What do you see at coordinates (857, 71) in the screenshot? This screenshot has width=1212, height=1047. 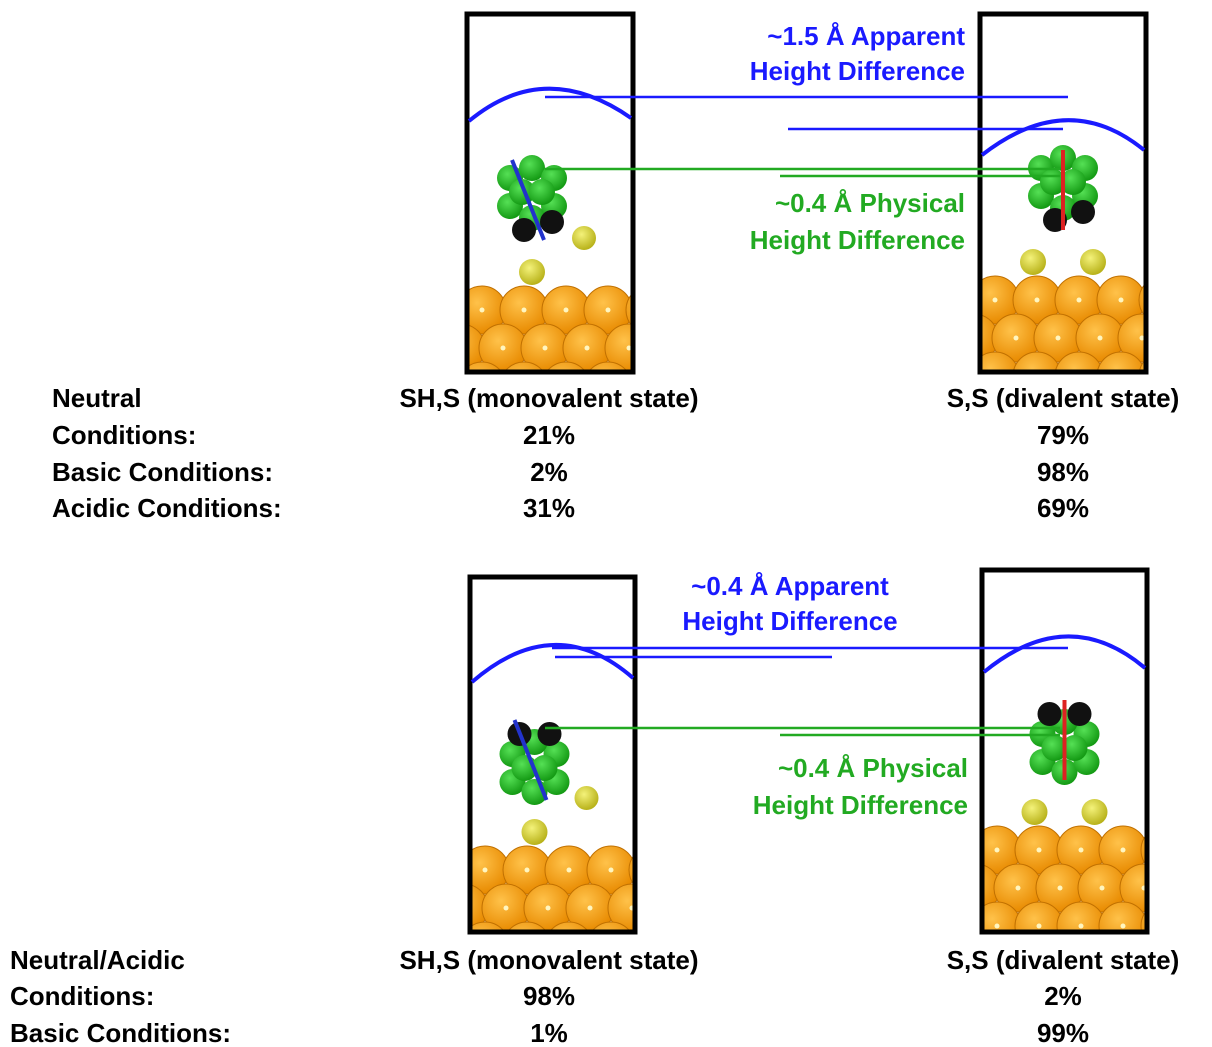 I see `apparent-label: Height Difference` at bounding box center [857, 71].